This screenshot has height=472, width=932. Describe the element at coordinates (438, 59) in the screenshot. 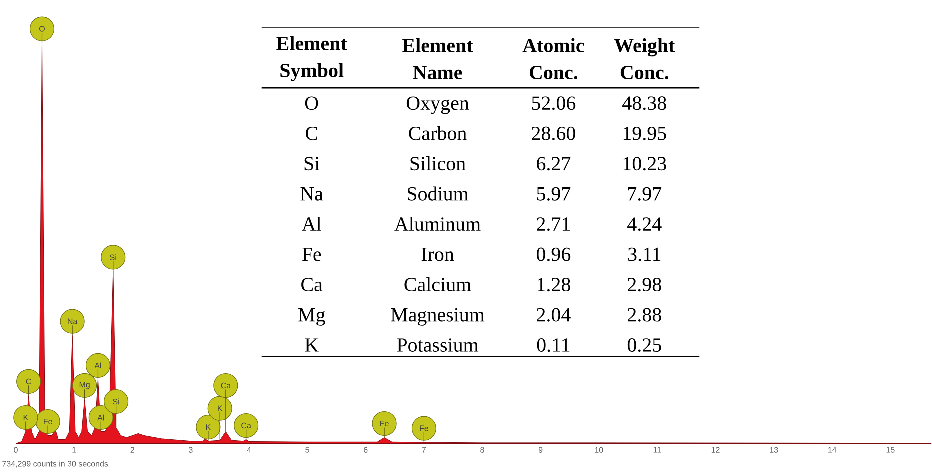

I see `category-label: Element Name` at that location.